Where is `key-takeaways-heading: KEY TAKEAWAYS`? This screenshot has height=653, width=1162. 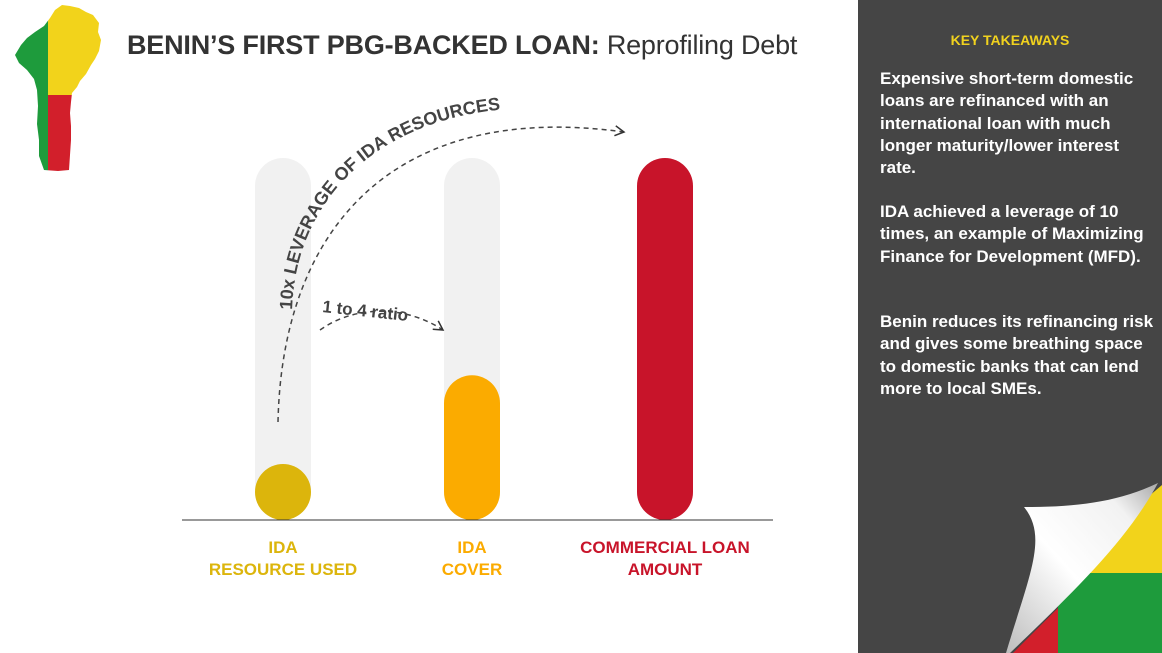
key-takeaways-heading: KEY TAKEAWAYS is located at coordinates (1010, 40).